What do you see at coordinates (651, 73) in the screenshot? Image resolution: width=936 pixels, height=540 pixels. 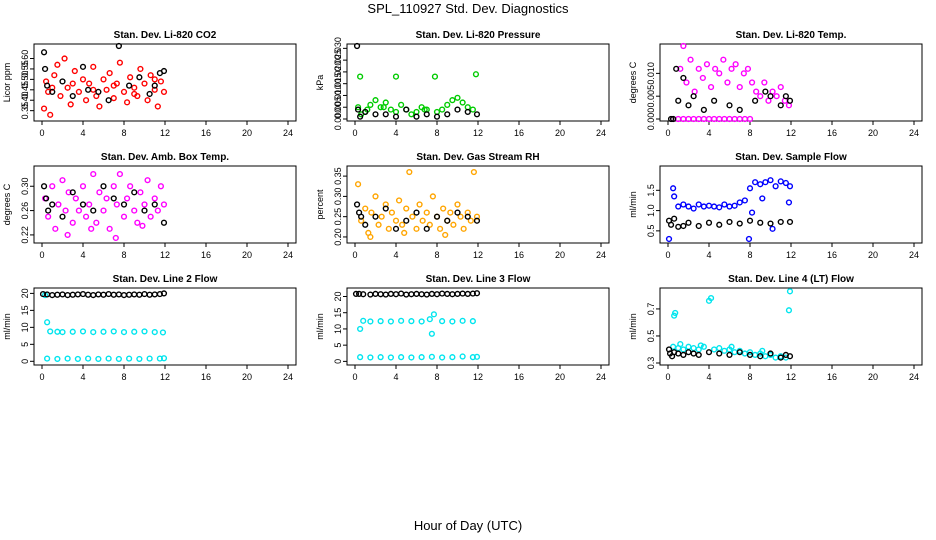 I see `y-tick-label: 0.010` at bounding box center [651, 73].